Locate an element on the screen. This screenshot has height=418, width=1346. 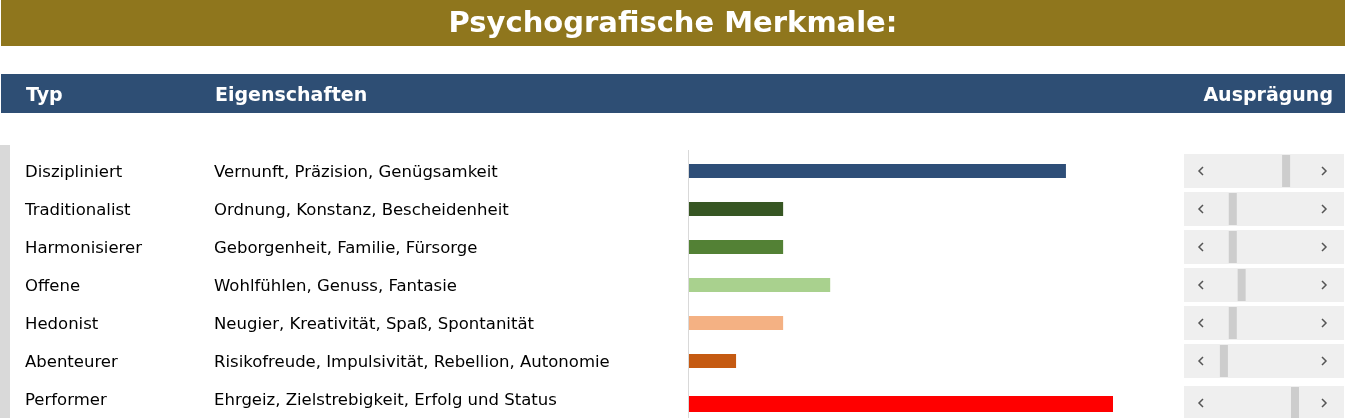
text: Vernunft, Präzision, Genügsamkeit is located at coordinates (356, 171).